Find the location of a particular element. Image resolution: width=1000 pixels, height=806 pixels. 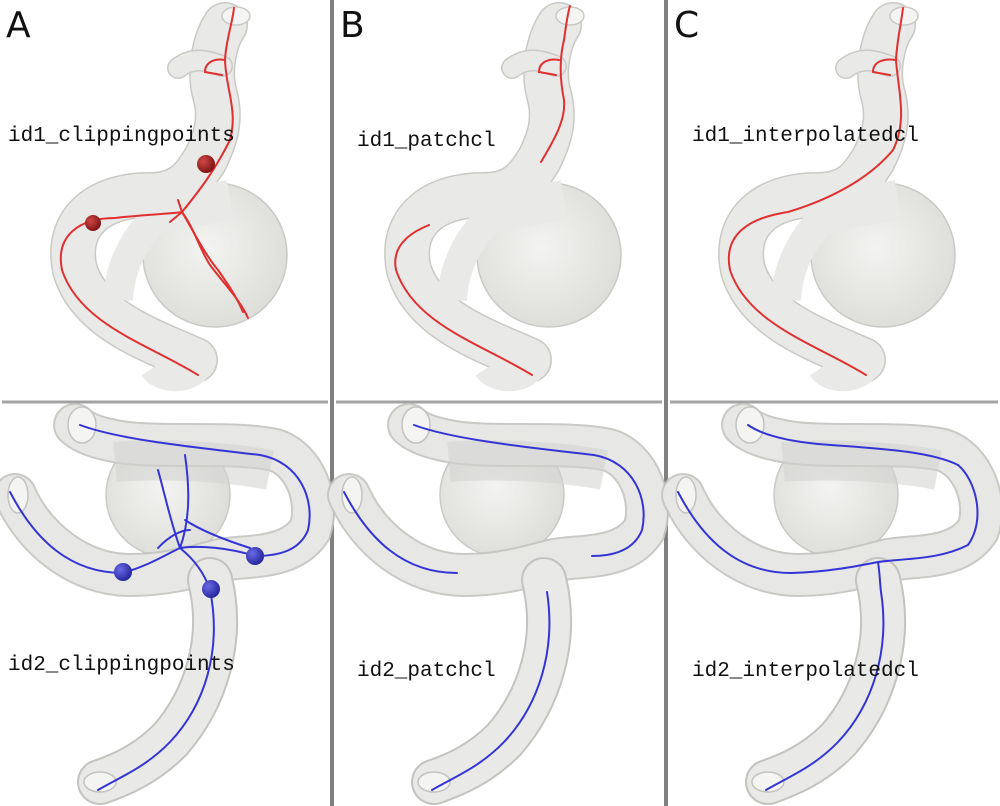

clipping-point-a2 is located at coordinates (206, 164).